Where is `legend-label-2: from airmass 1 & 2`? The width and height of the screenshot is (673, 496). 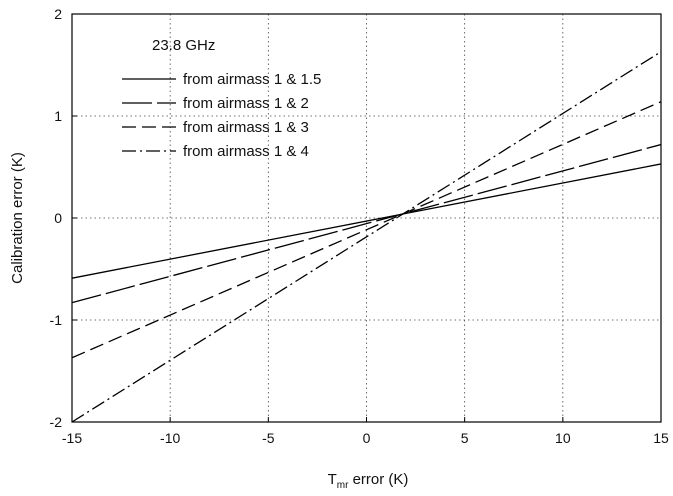 legend-label-2: from airmass 1 & 2 is located at coordinates (246, 103).